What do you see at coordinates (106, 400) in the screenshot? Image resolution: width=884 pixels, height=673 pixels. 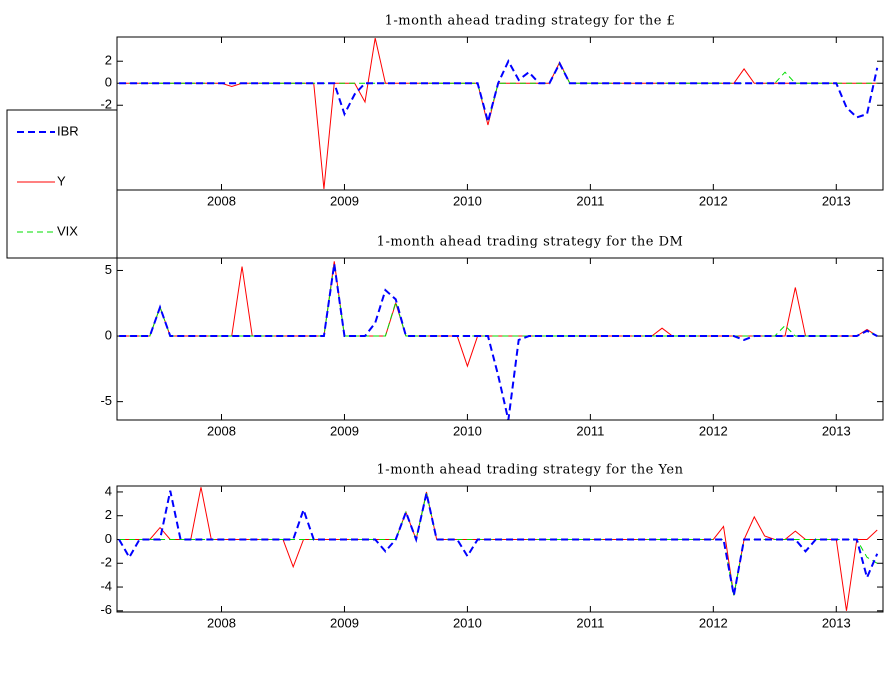 I see `y-tick-label: -5` at bounding box center [106, 400].